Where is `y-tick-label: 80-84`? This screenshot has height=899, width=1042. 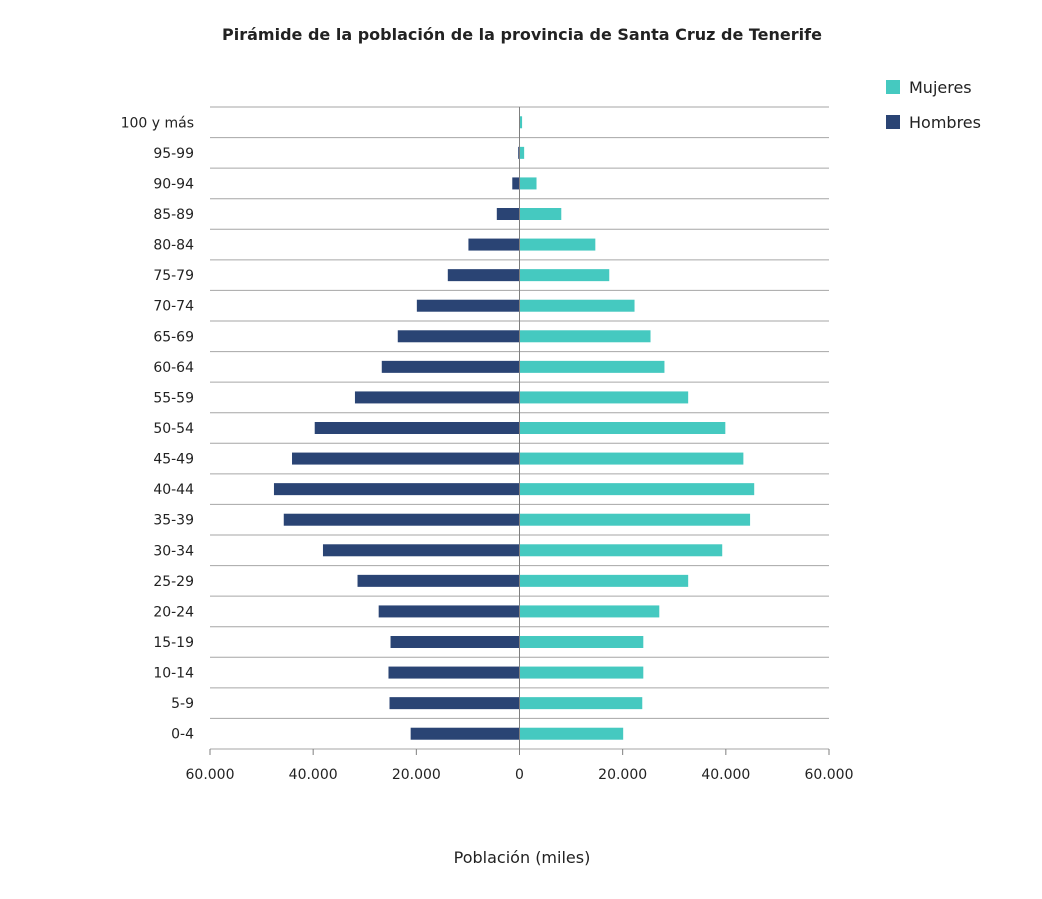
y-tick-label: 80-84 is located at coordinates (173, 246).